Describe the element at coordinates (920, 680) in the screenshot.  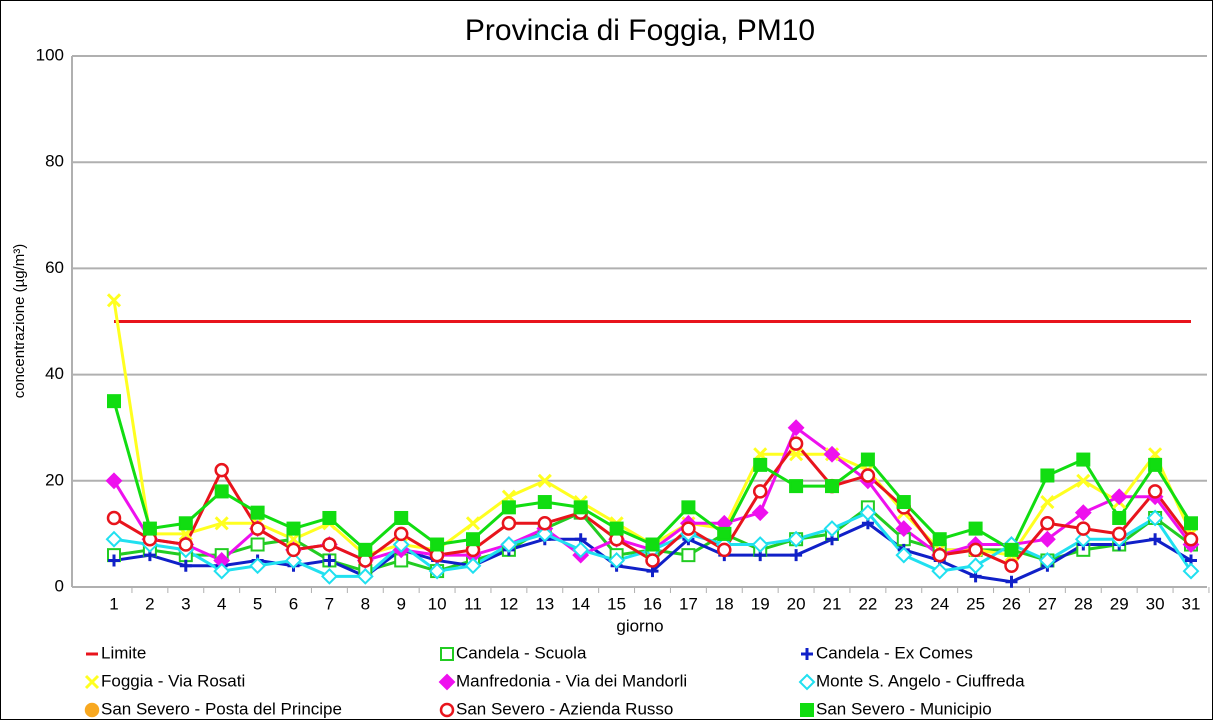
I see `legend-label: Monte S. Angelo - Ciuffreda` at that location.